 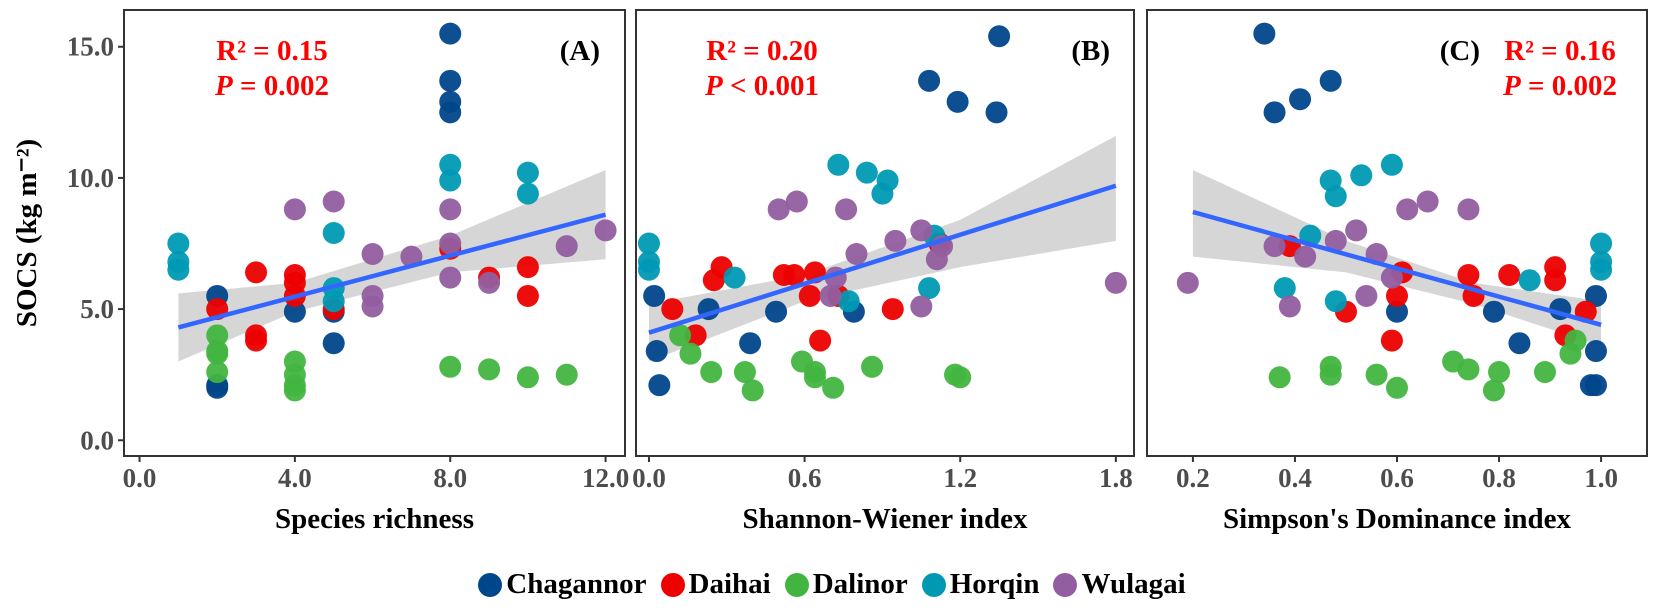 I want to click on x-tick-label: 0.0, so click(x=649, y=478).